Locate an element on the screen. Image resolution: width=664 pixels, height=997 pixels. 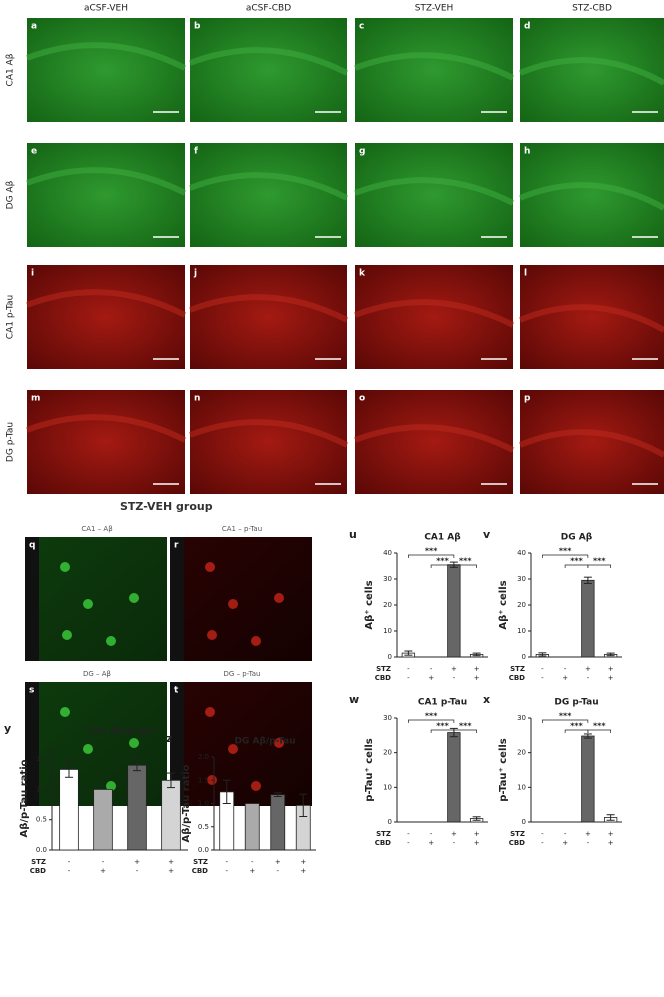
group-title: STZ-VEH group is located at coordinates (166, 506).